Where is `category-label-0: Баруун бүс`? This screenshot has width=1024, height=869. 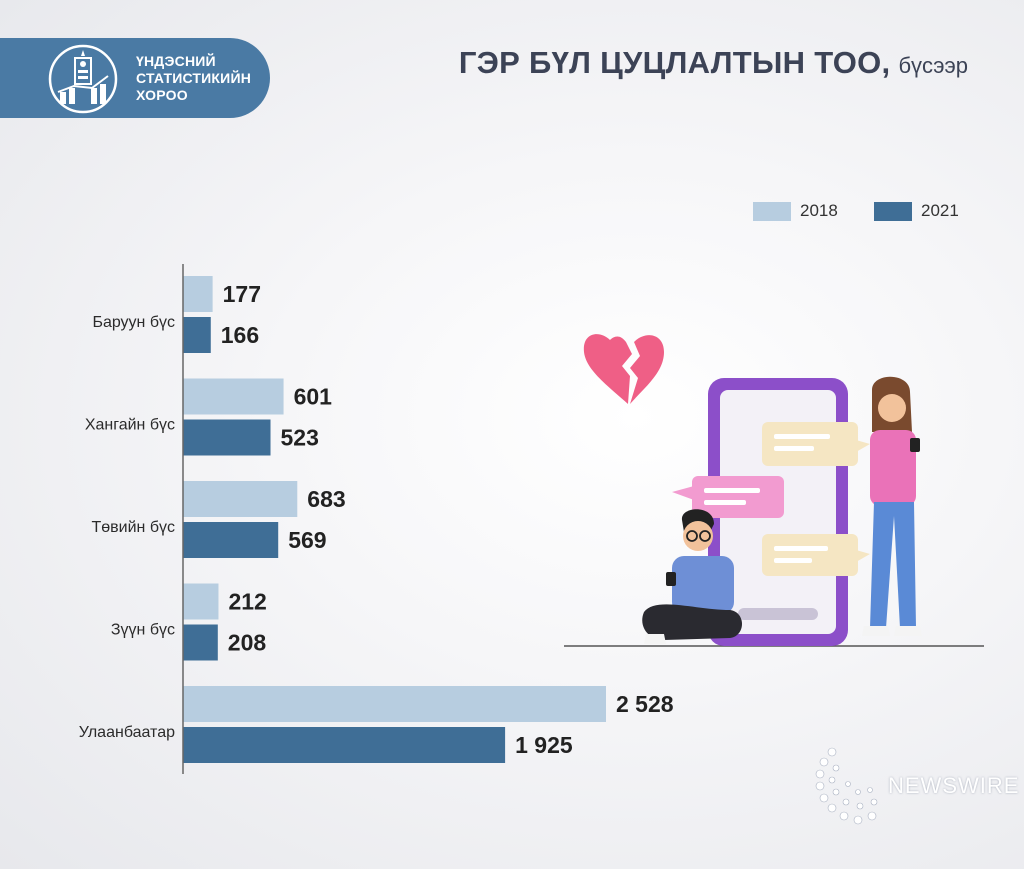 category-label-0: Баруун бүс is located at coordinates (133, 322).